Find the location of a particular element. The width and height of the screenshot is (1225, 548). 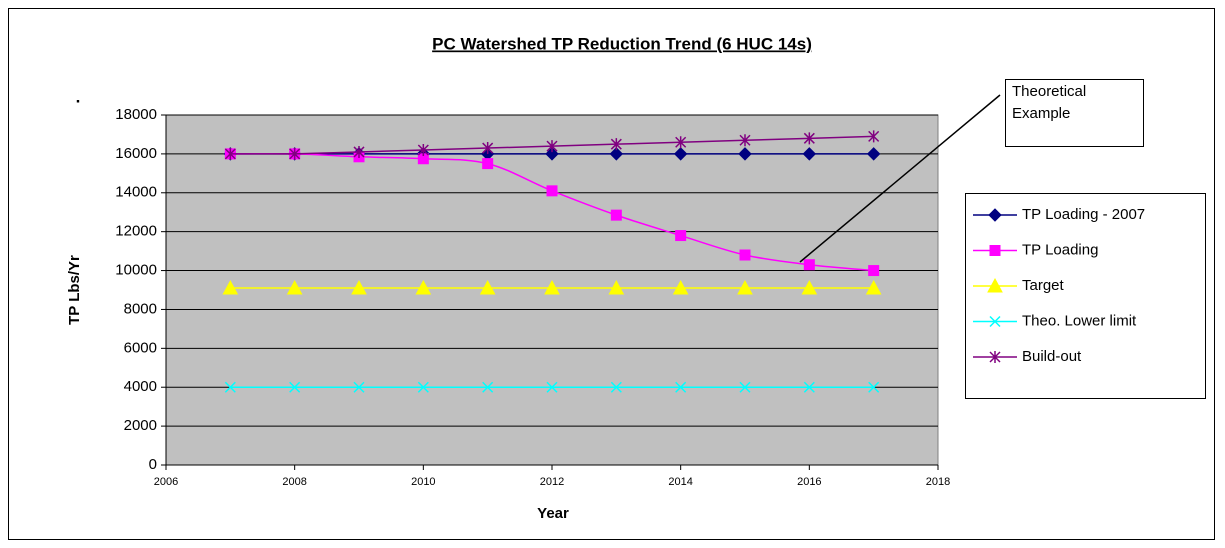

x-tick-label: 2010 is located at coordinates (423, 482).